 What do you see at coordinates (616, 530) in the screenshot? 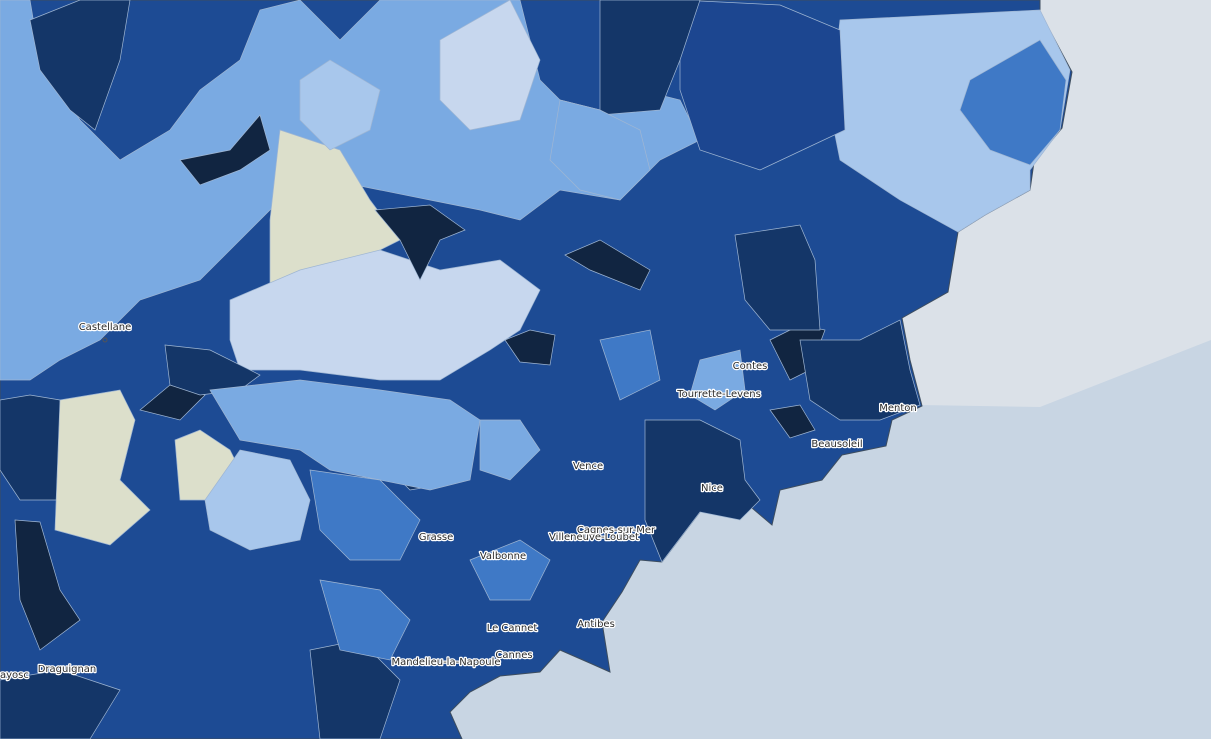
I see `place-label: Cagnes-sur-Mer` at bounding box center [616, 530].